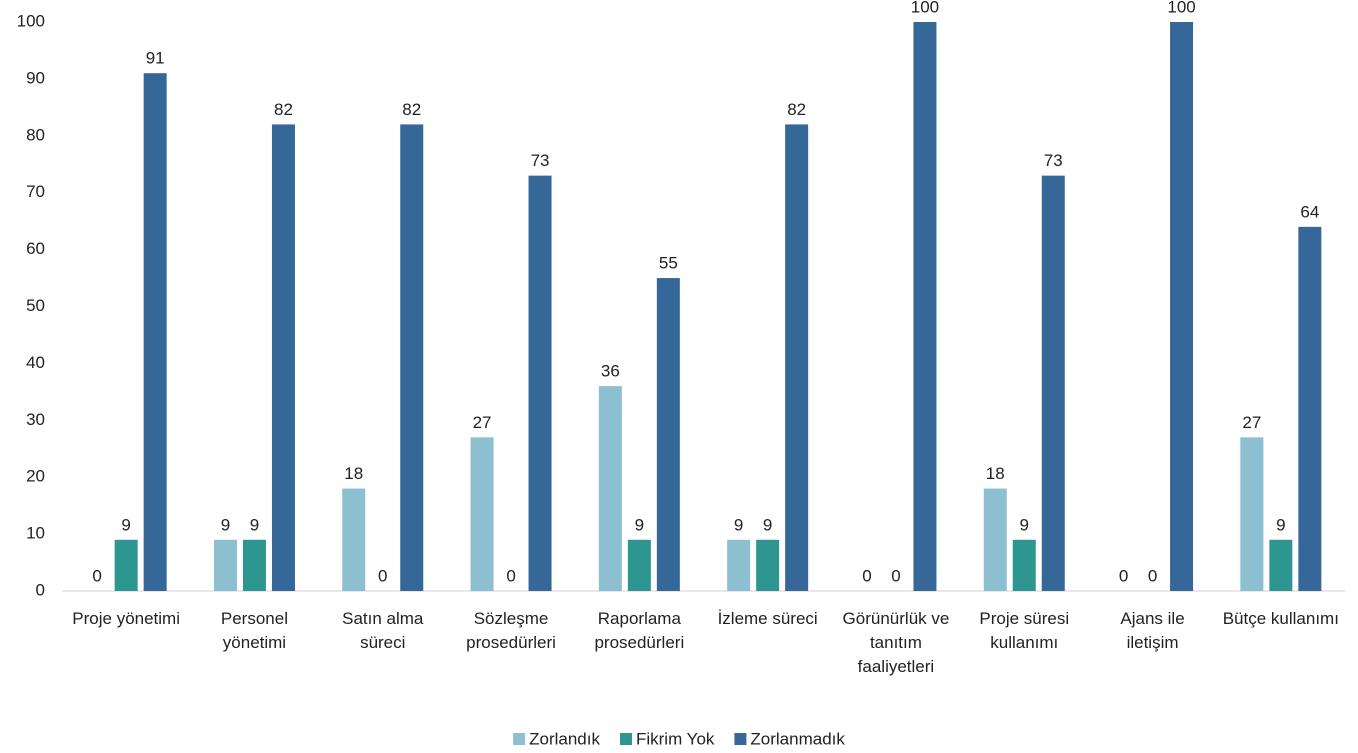 The image size is (1358, 753). Describe the element at coordinates (254, 630) in the screenshot. I see `x-tick-label: Personel yönetimi` at that location.